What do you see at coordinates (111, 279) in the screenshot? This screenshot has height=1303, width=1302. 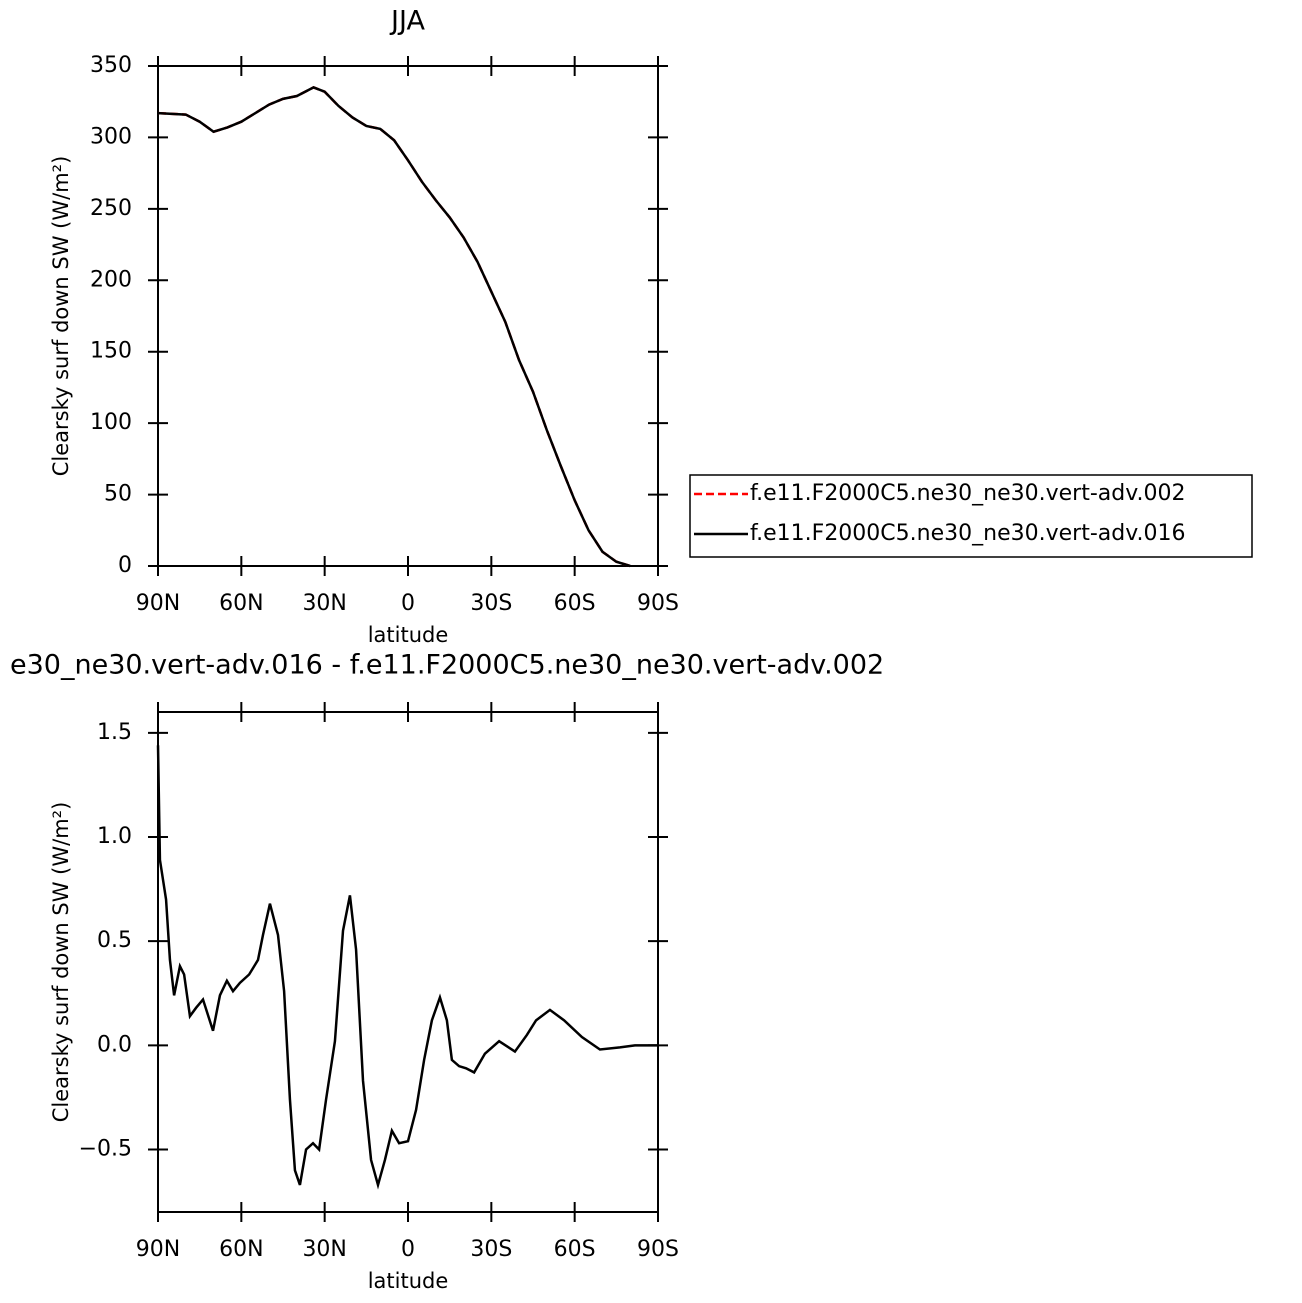 I see `y-tick-label: 200` at bounding box center [111, 279].